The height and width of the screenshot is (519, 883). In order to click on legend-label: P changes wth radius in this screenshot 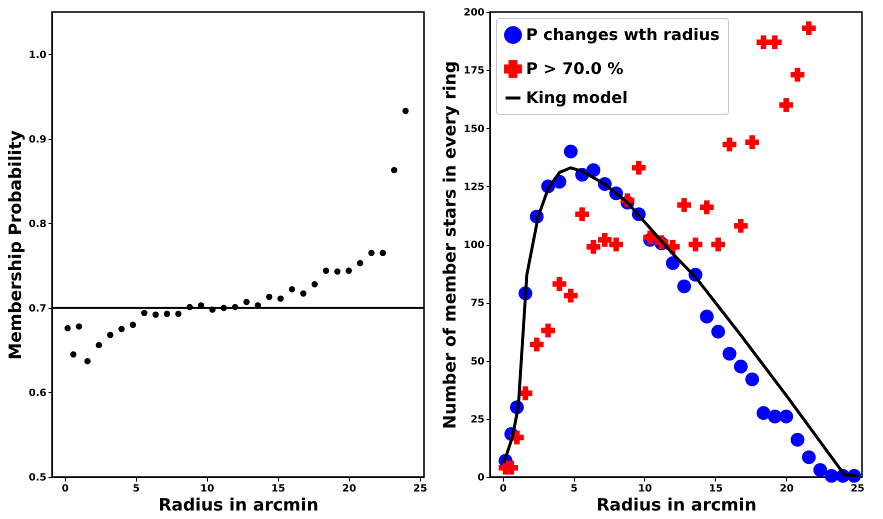, I will do `click(623, 34)`.